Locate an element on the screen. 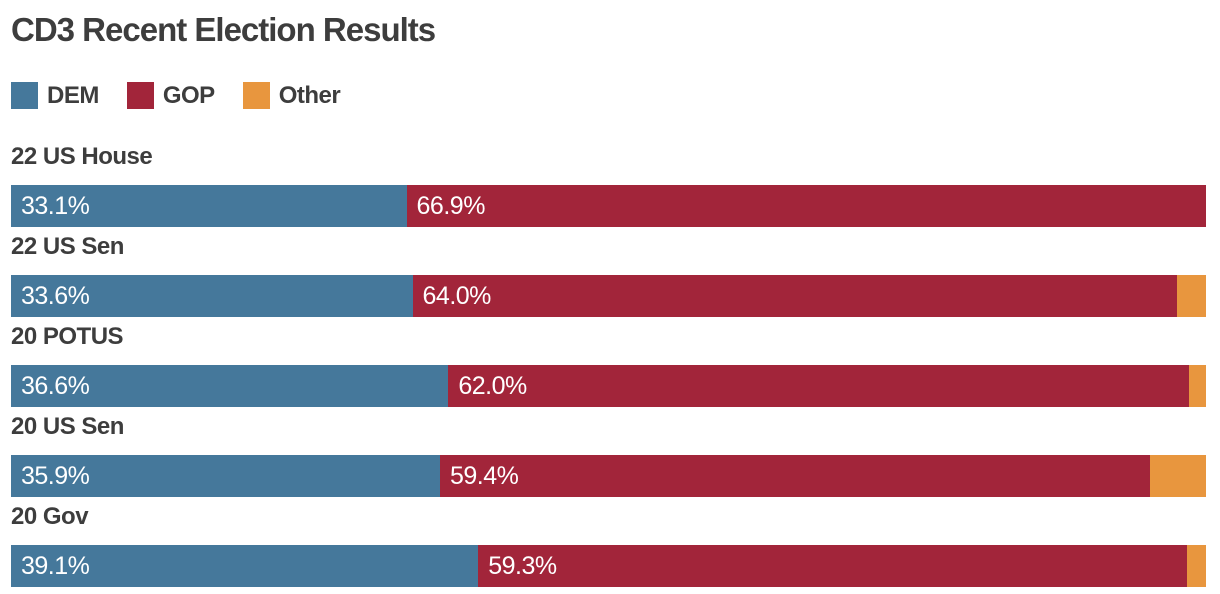 This screenshot has width=1220, height=594. bar-row: 22 US House 33.1% 66.9% is located at coordinates (608, 186).